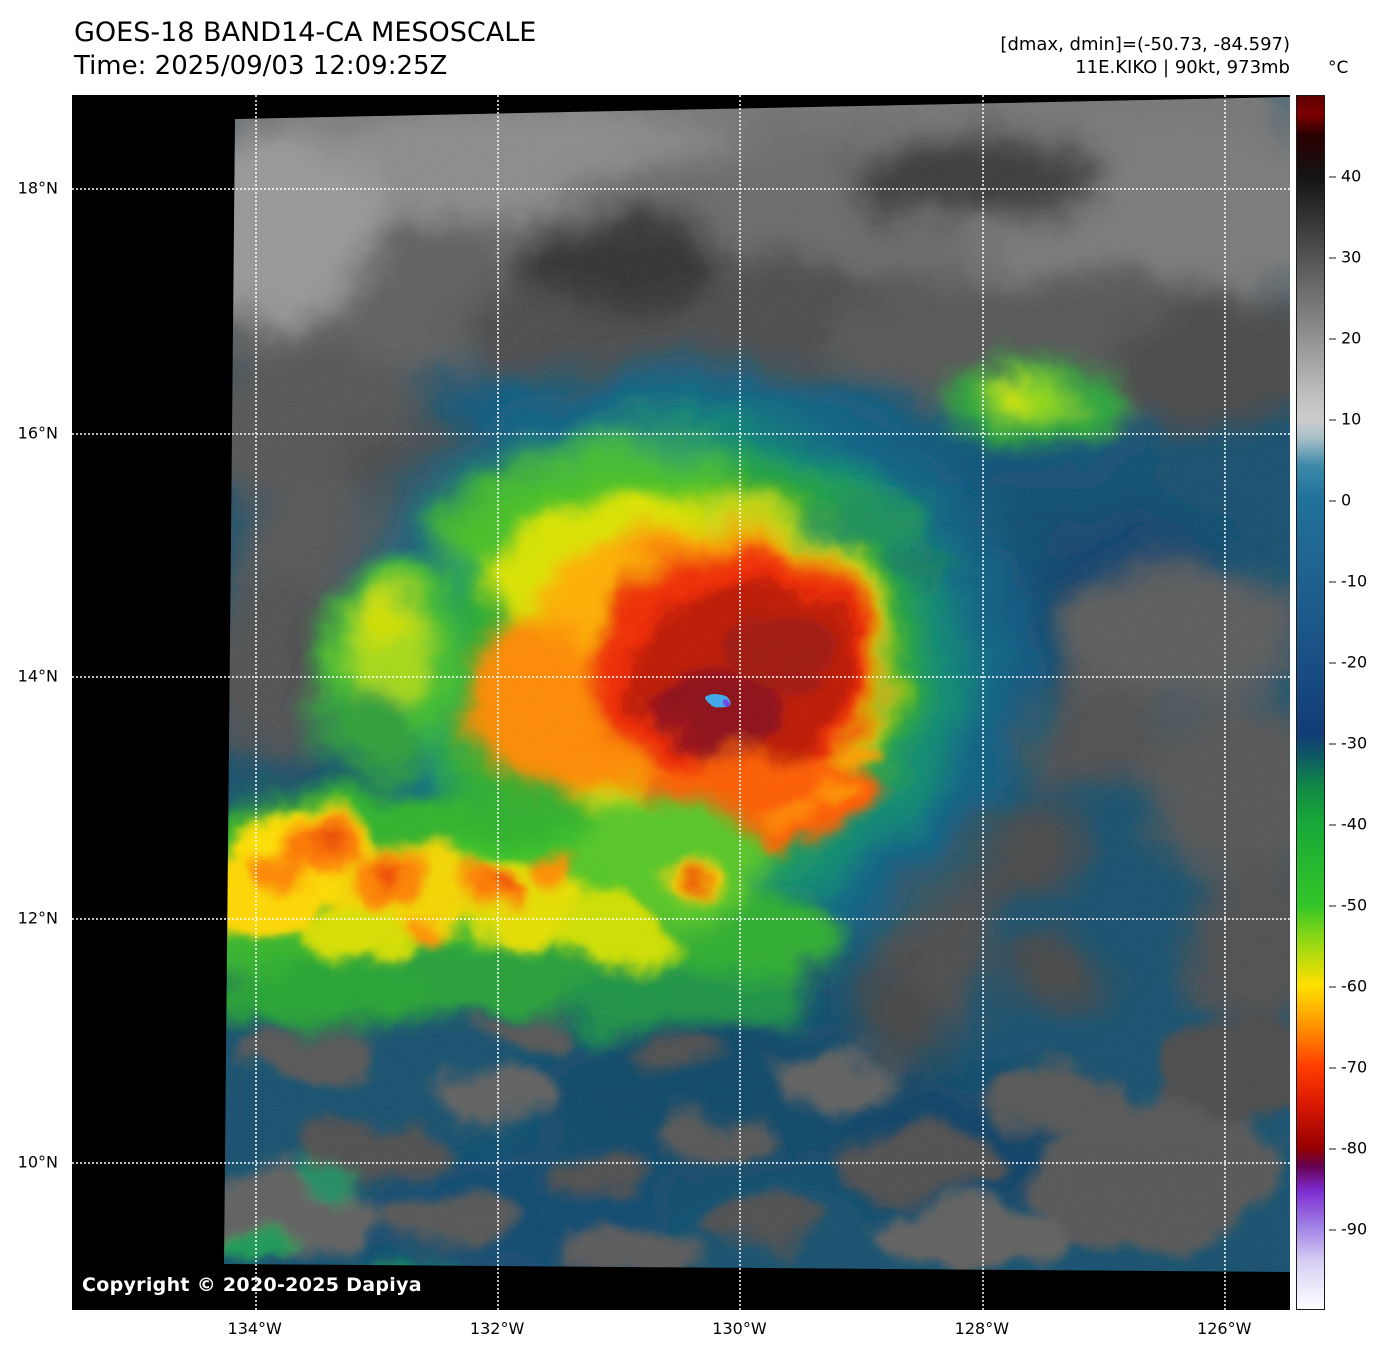 The height and width of the screenshot is (1359, 1390). Describe the element at coordinates (1338, 68) in the screenshot. I see `colorbar-unit: °C` at that location.